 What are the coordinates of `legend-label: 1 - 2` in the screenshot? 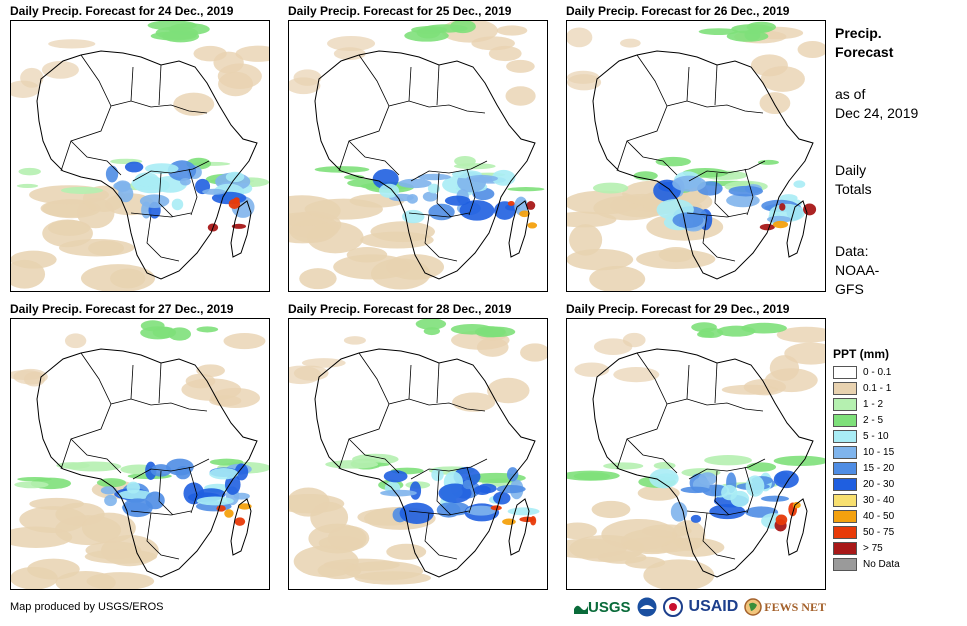 It's located at (873, 404).